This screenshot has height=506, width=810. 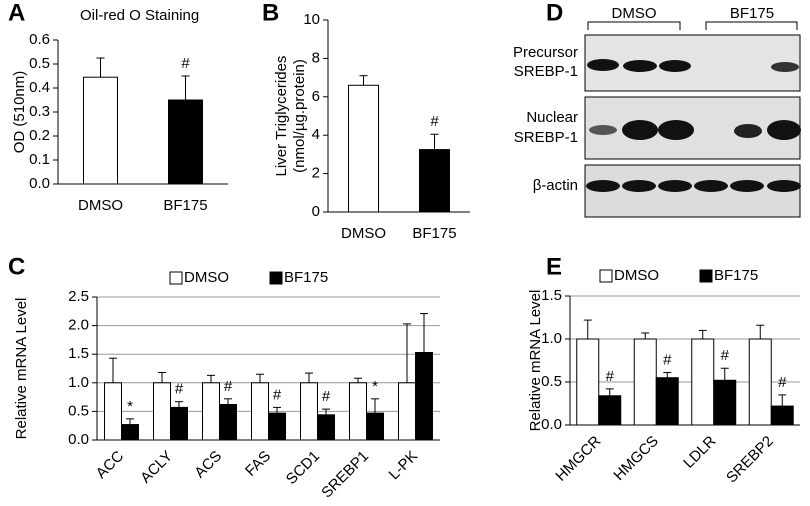 I want to click on x-tick-label: ACC, so click(x=110, y=464).